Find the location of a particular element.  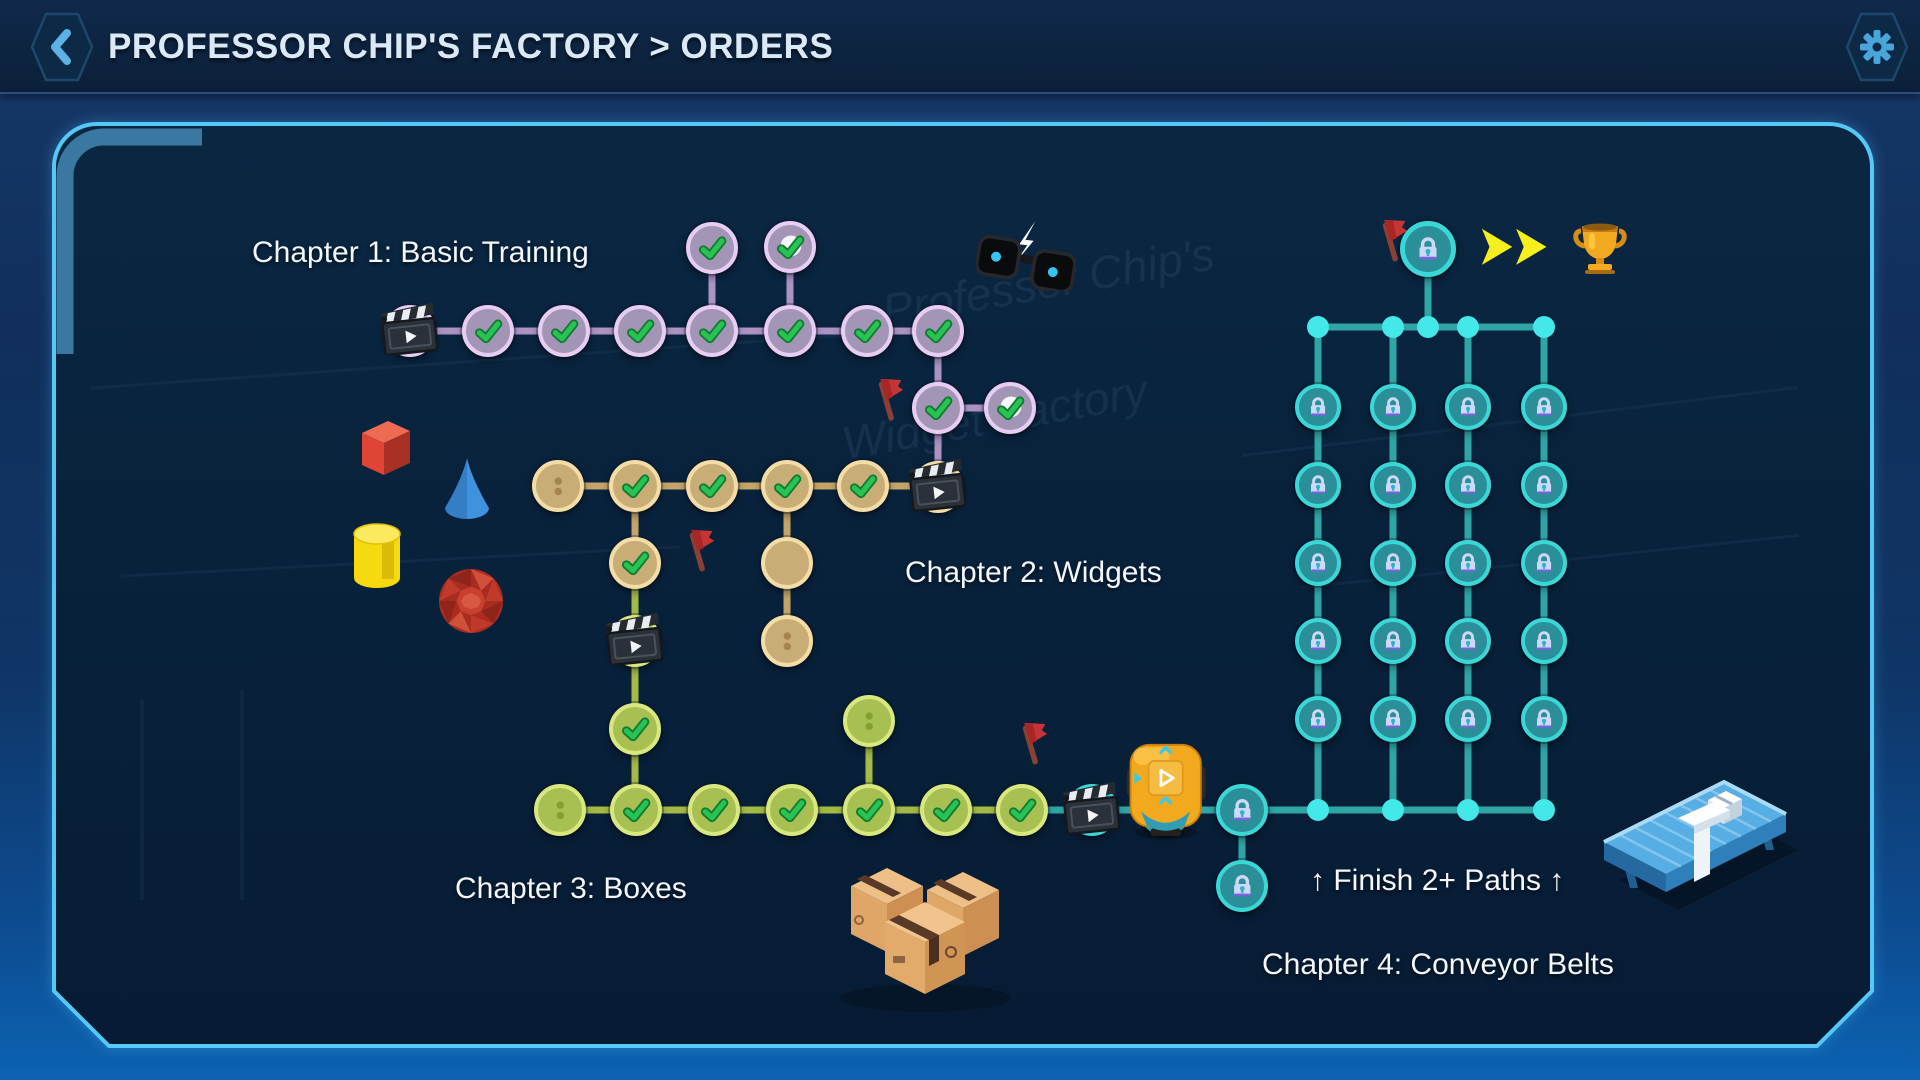

cardboard-boxes-art is located at coordinates (925, 938).